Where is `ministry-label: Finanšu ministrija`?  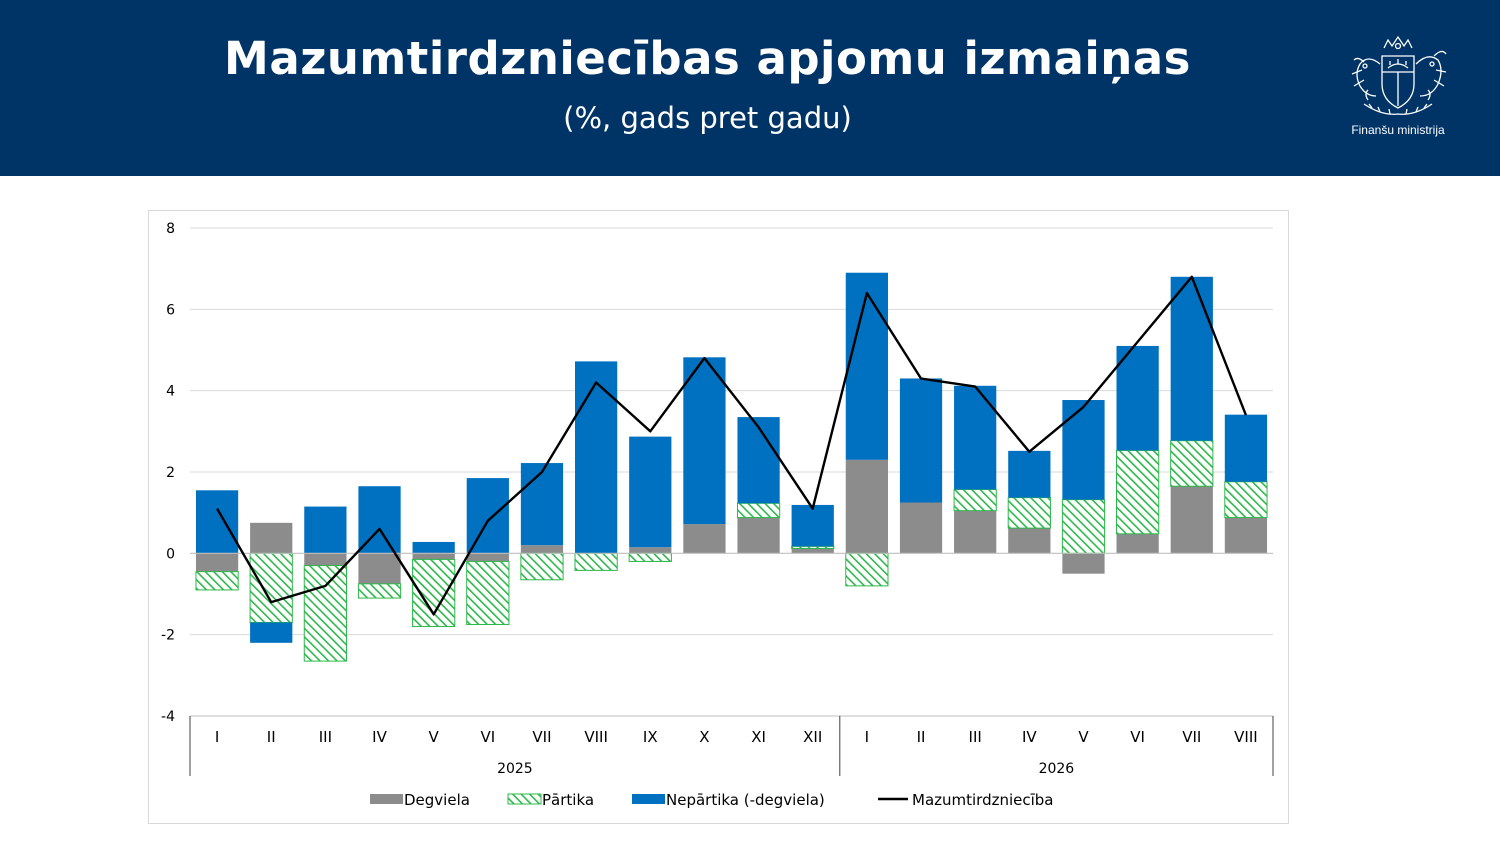 ministry-label: Finanšu ministrija is located at coordinates (1398, 130).